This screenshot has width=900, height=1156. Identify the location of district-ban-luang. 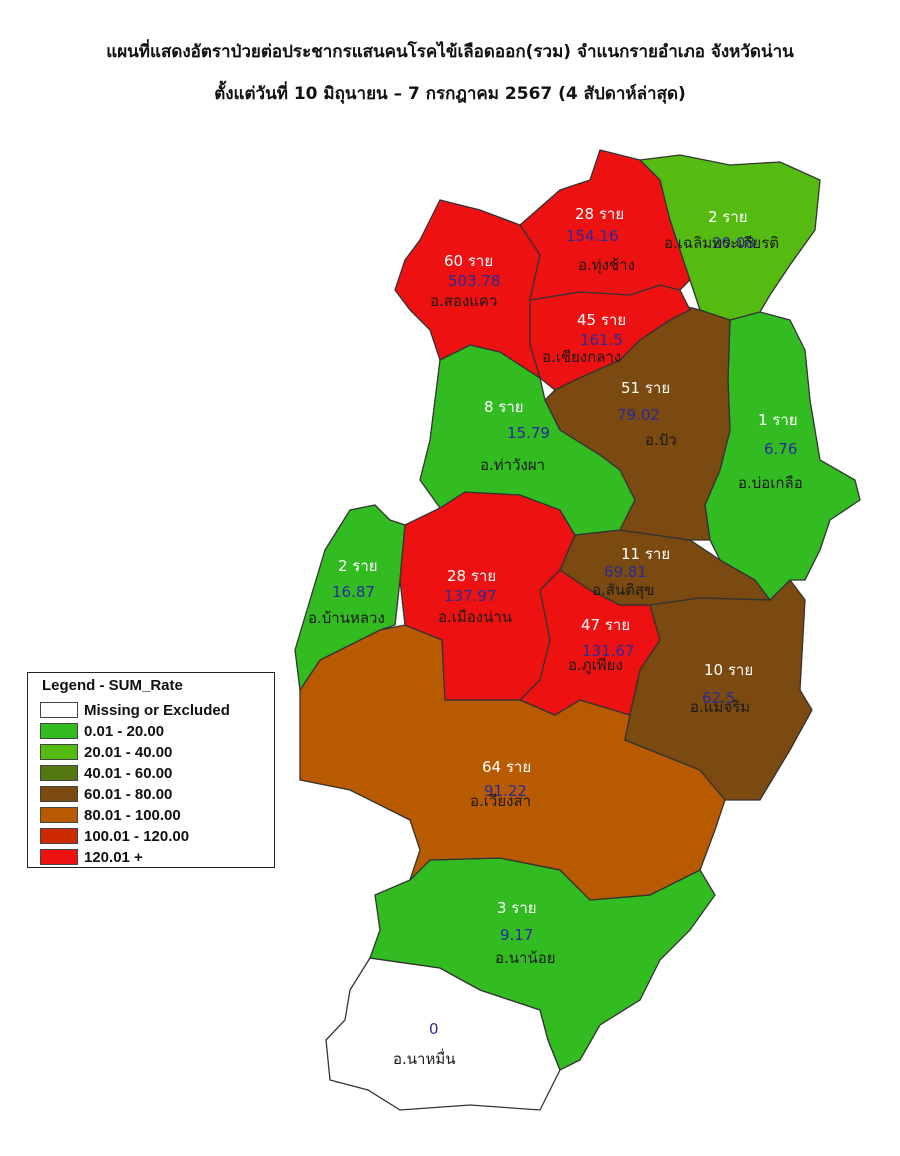
(350, 598).